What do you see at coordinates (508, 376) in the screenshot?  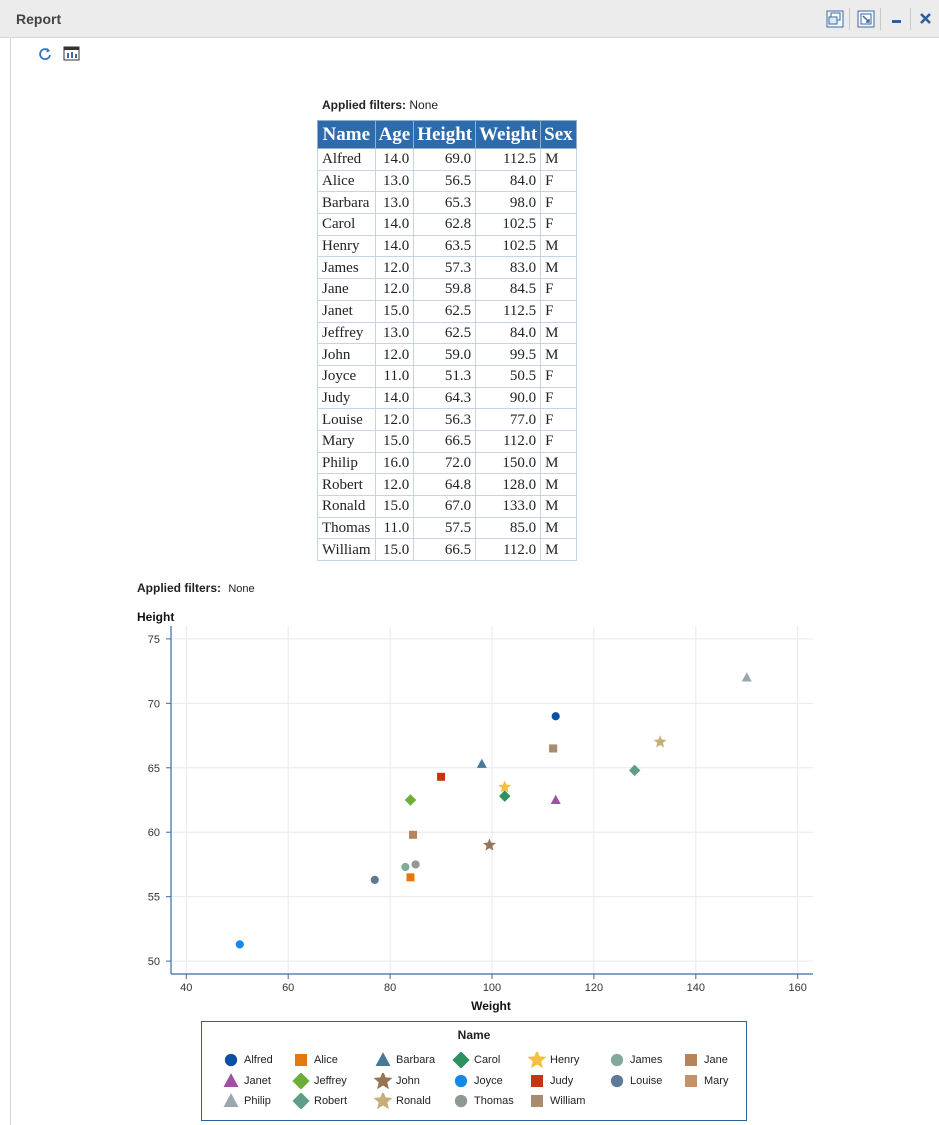 I see `cell-weight: 50.5` at bounding box center [508, 376].